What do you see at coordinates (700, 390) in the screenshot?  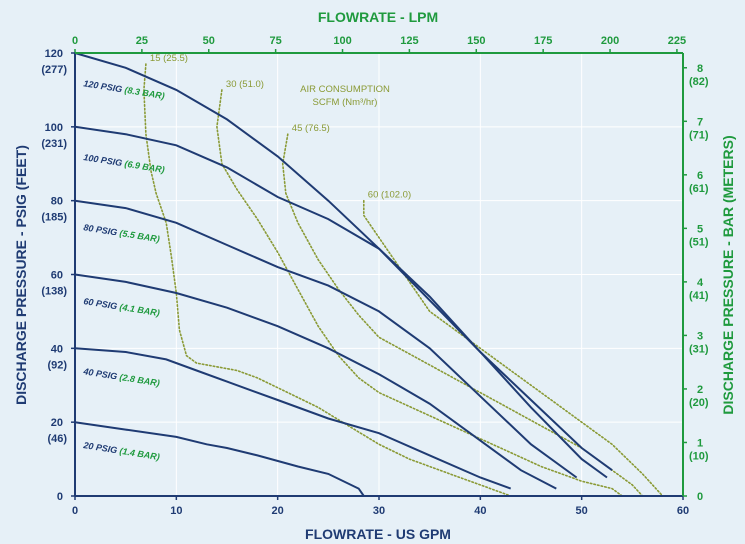 I see `y2-tick-label-2: 2` at bounding box center [700, 390].